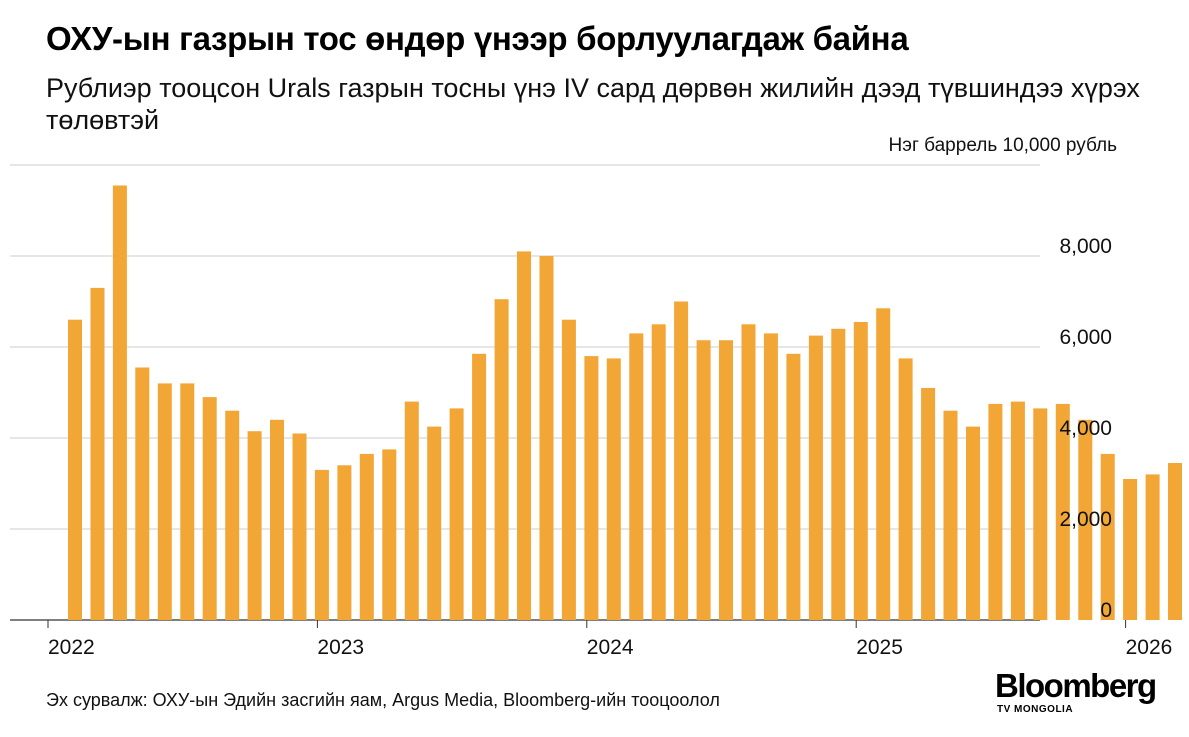  Describe the element at coordinates (1106, 610) in the screenshot. I see `y-tick-label: 0` at that location.